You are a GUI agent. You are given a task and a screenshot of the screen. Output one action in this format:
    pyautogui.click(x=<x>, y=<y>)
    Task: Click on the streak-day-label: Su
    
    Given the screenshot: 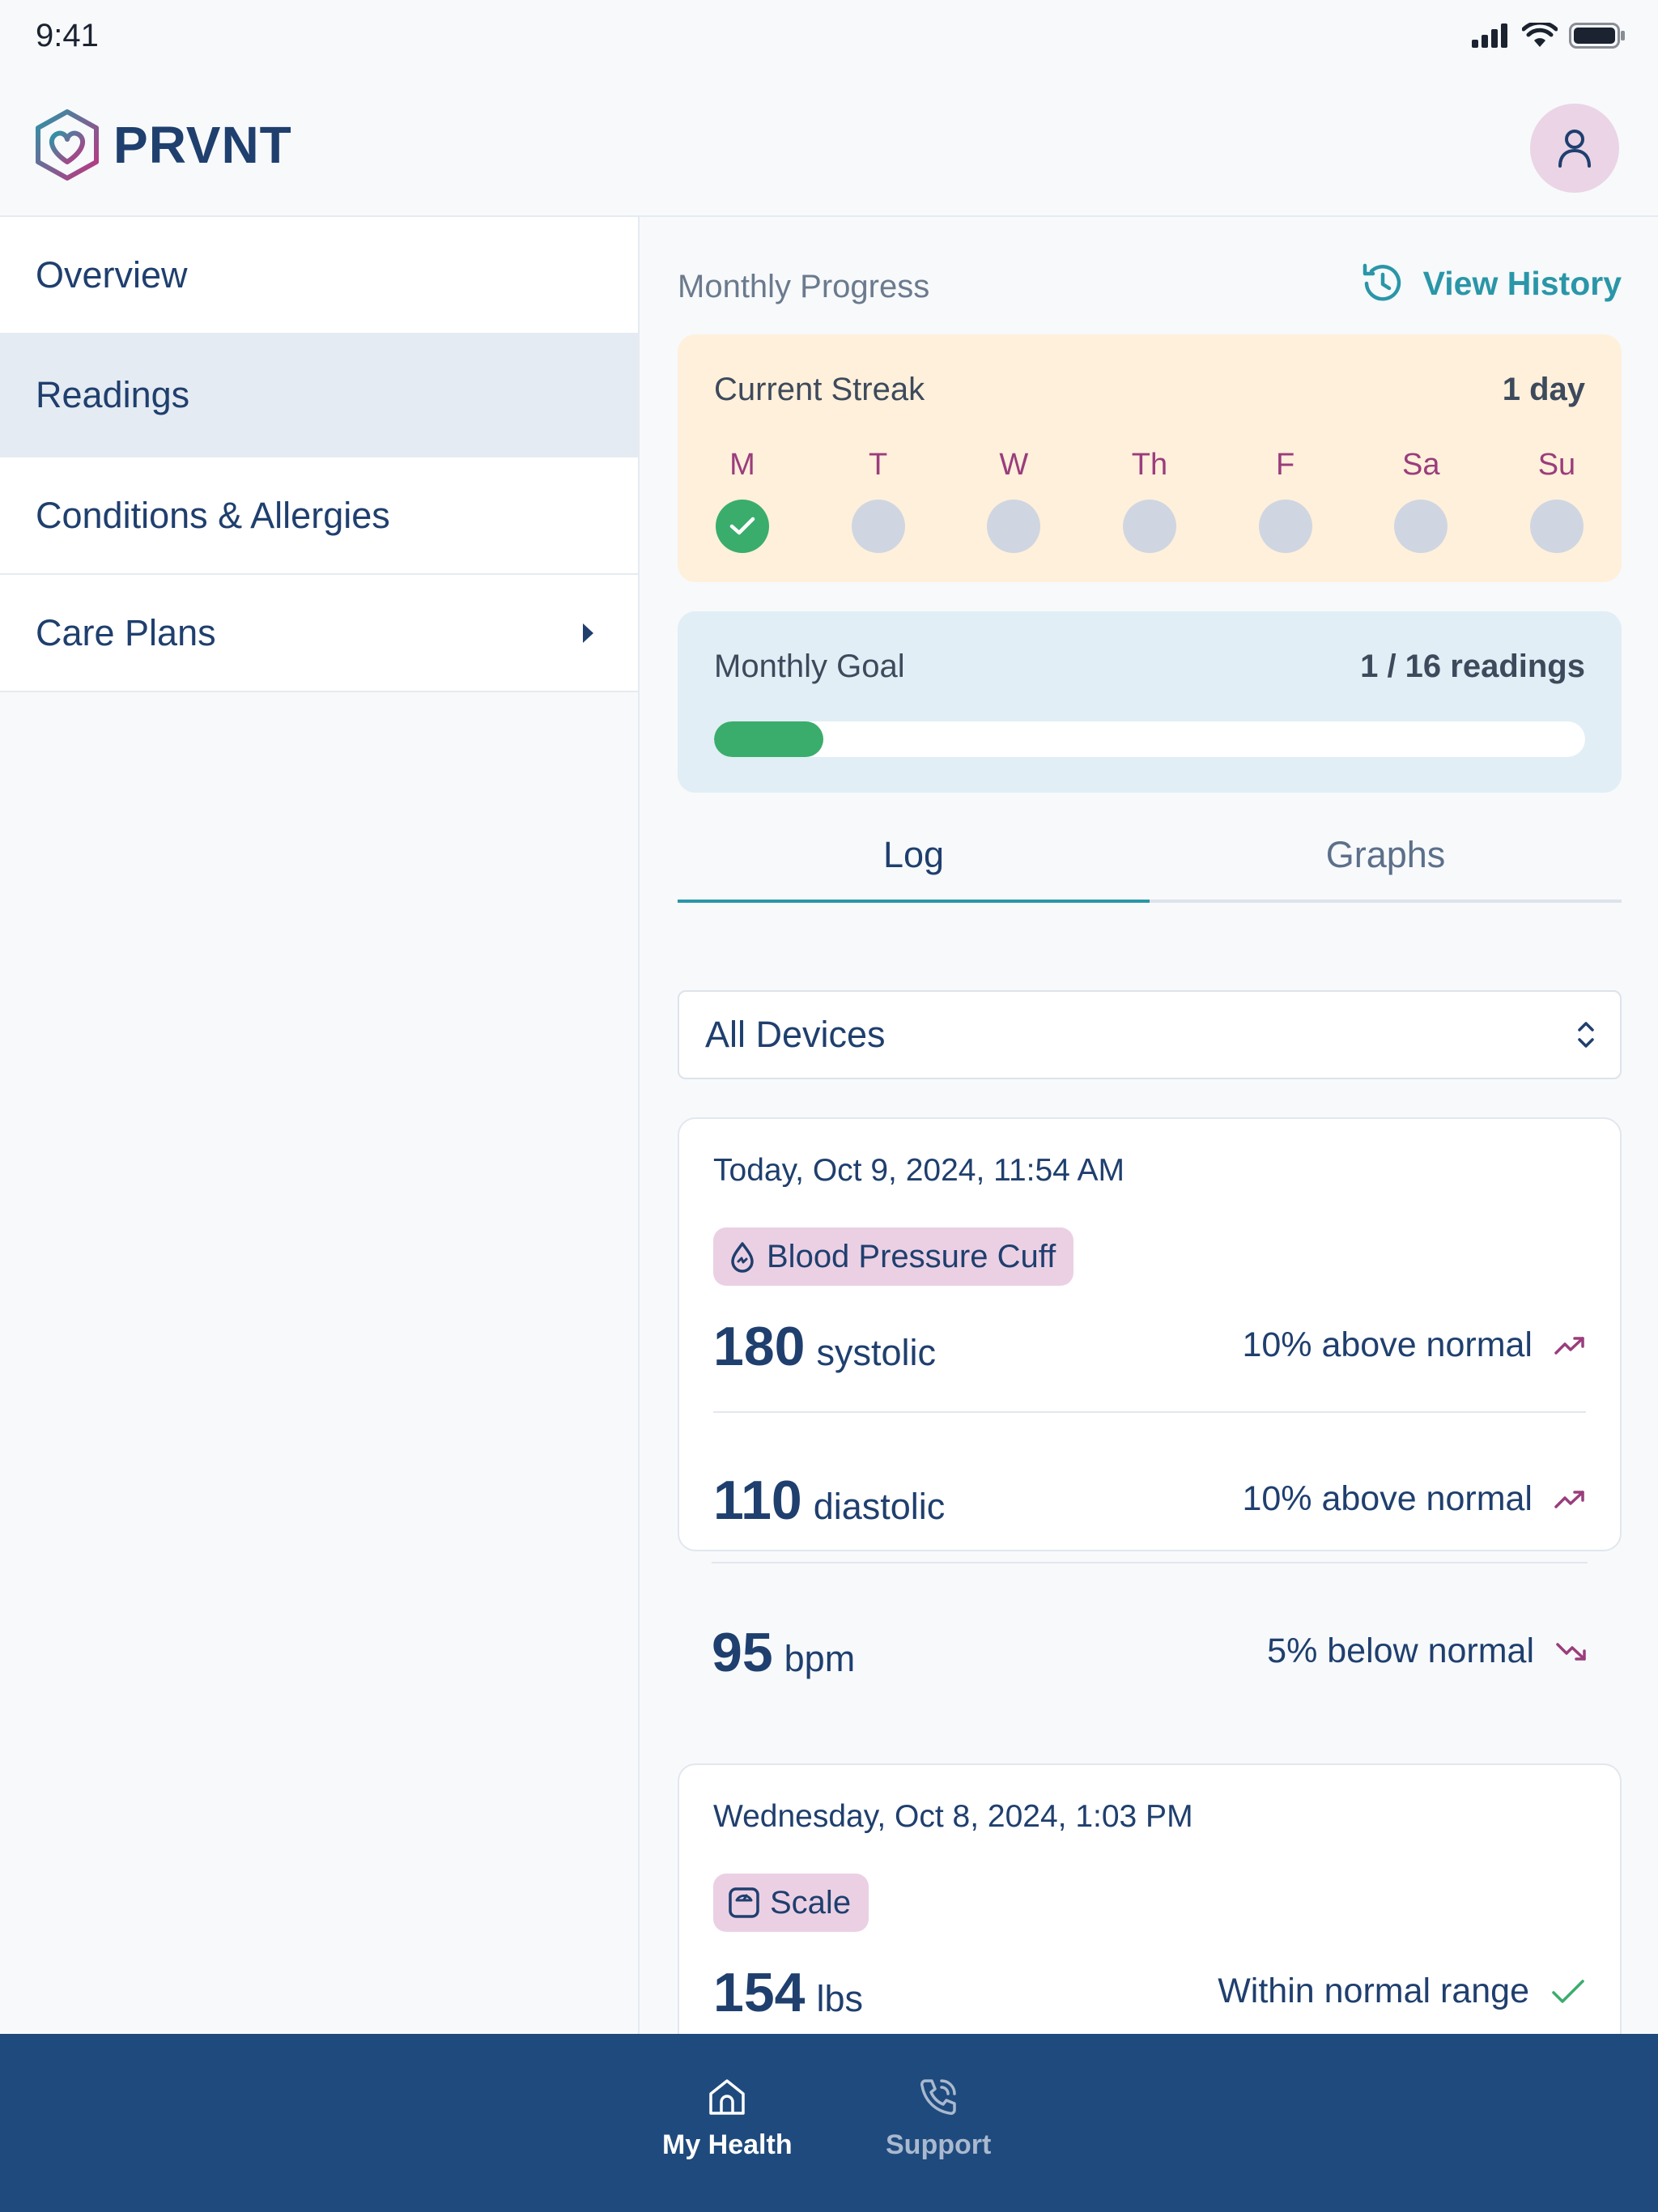 What is the action you would take?
    pyautogui.click(x=1556, y=465)
    